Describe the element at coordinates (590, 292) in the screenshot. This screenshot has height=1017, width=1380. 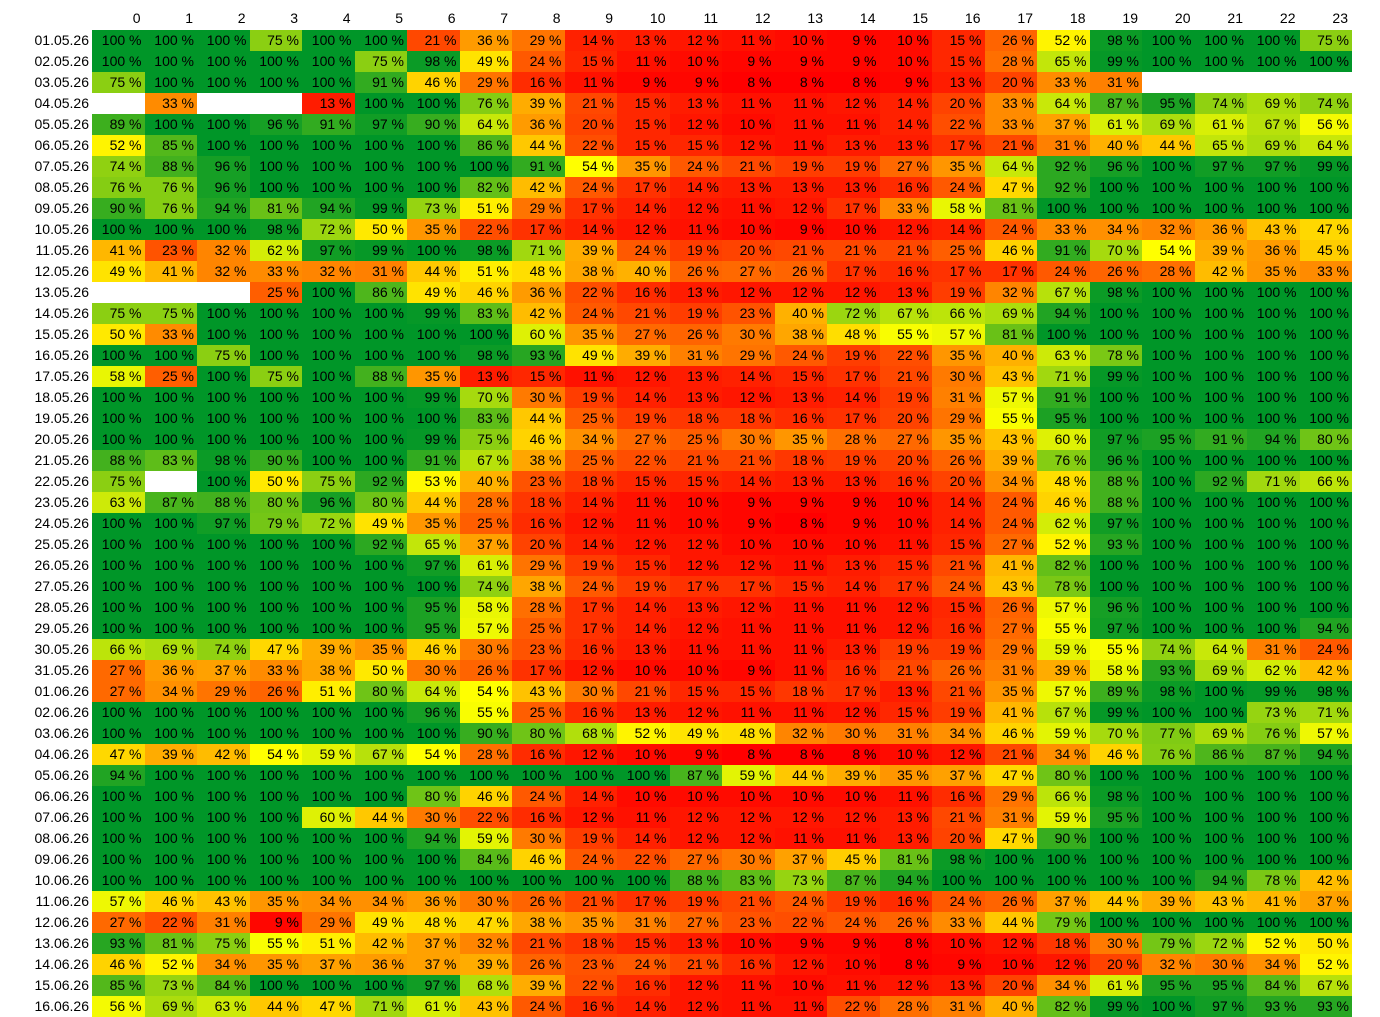
I see `cell: 22 %` at that location.